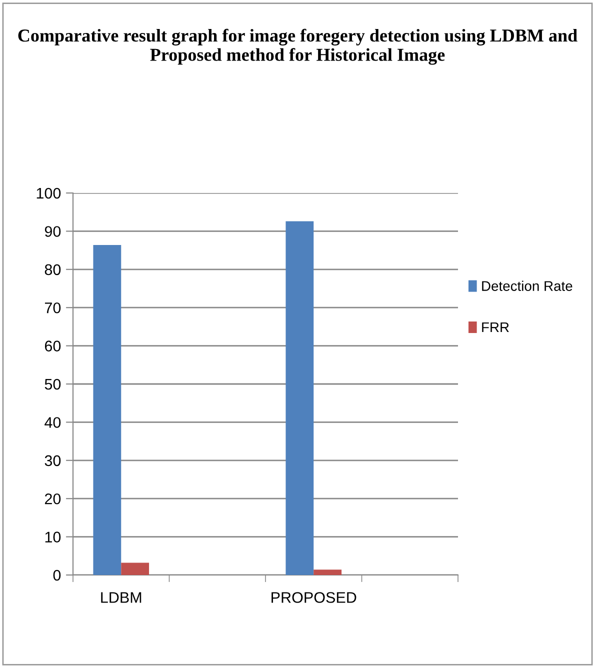 This screenshot has height=668, width=595. I want to click on y-tick-label: 10, so click(53, 537).